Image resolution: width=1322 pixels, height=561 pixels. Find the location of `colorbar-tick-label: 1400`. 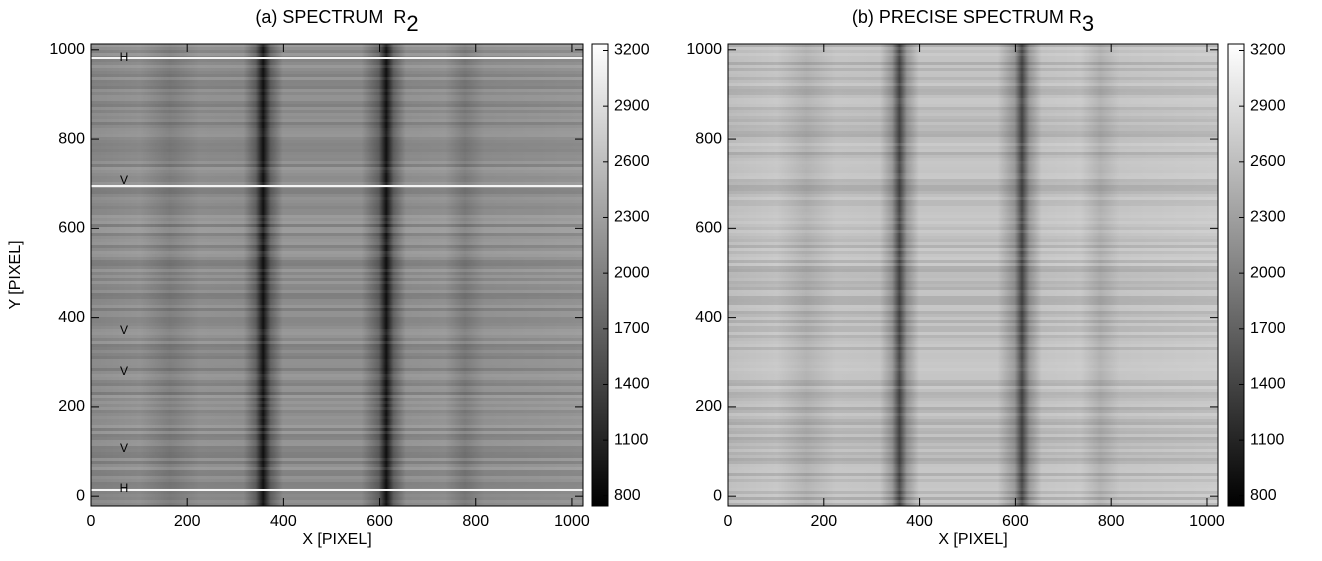

colorbar-tick-label: 1400 is located at coordinates (632, 384).